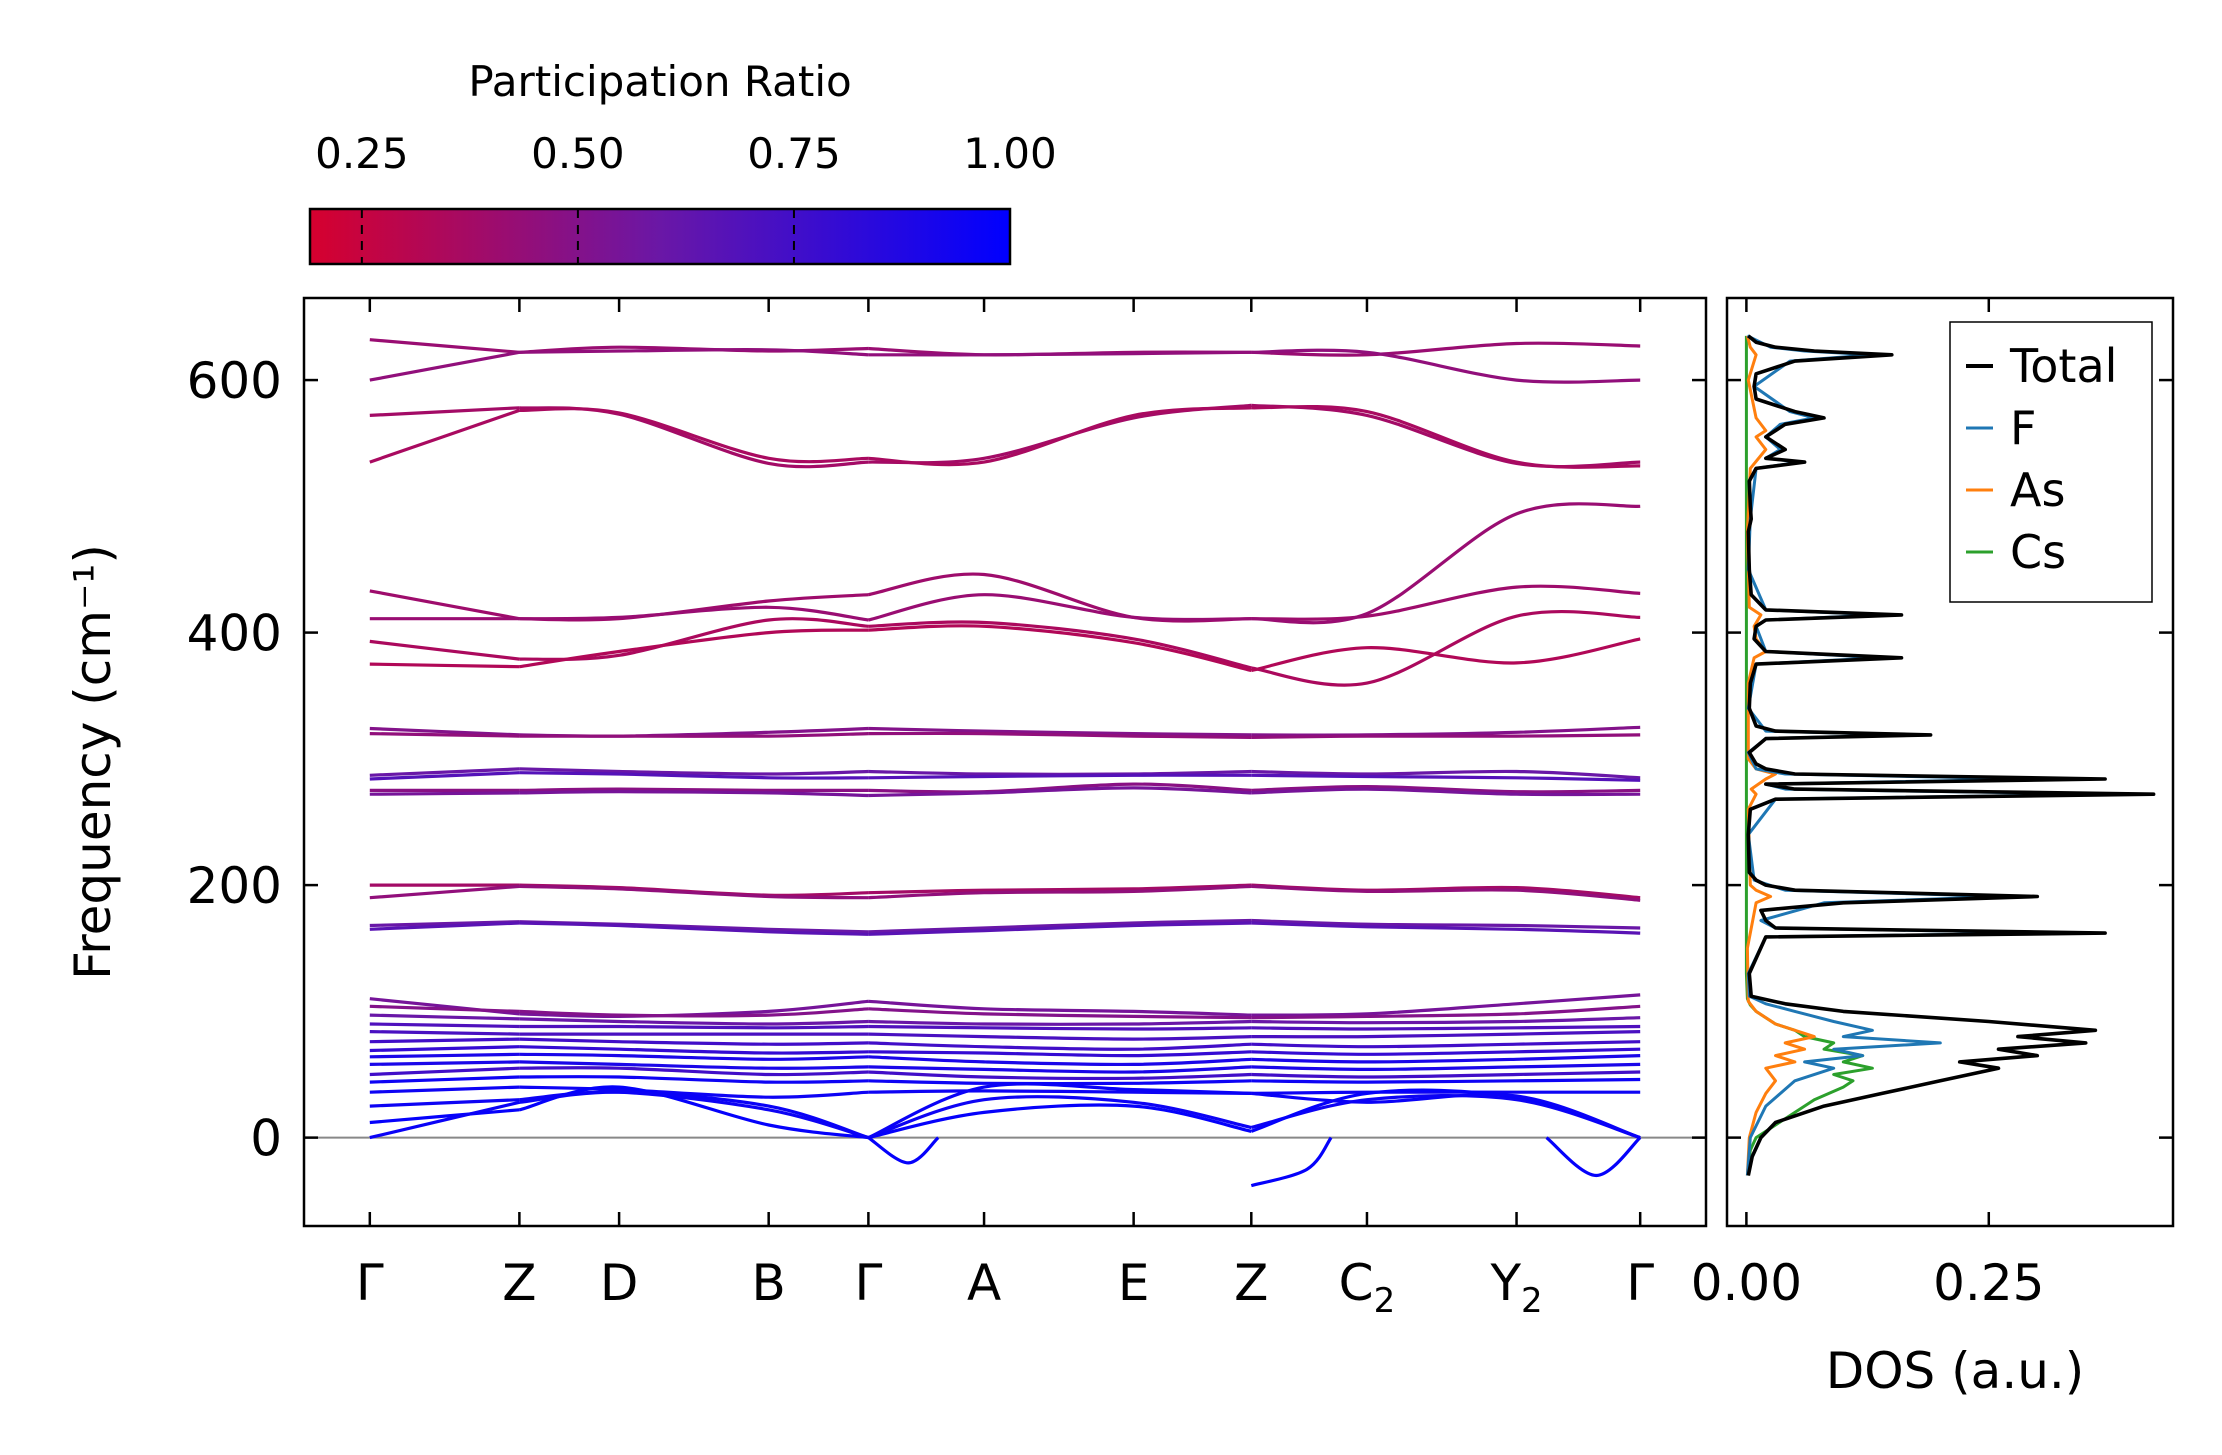 The width and height of the screenshot is (2222, 1455). I want to click on dos-axis-label: DOS (a.u.), so click(1955, 1371).